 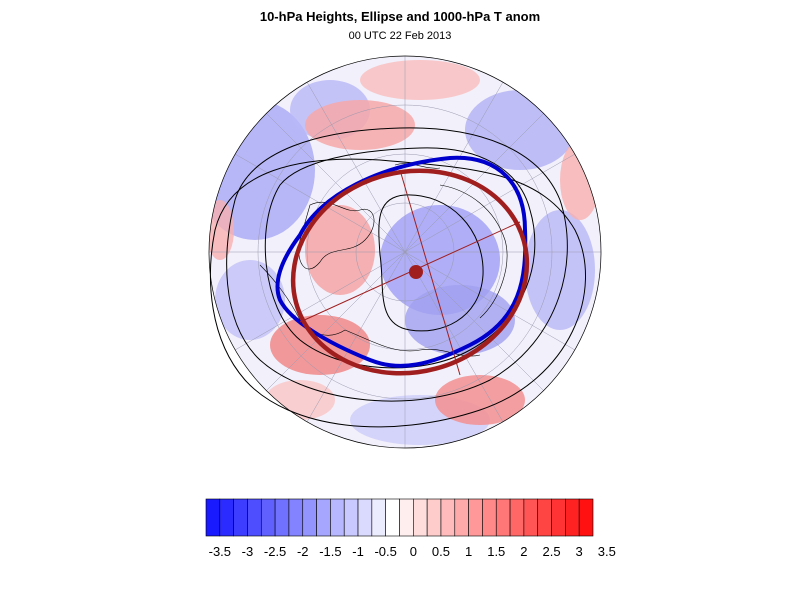 What do you see at coordinates (579, 551) in the screenshot?
I see `colorbar-tick-label: 3` at bounding box center [579, 551].